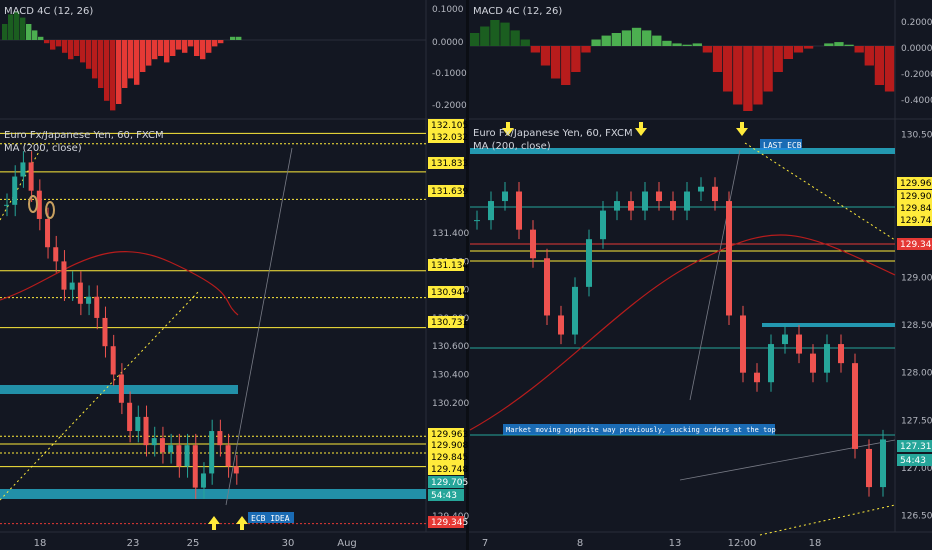 The image size is (932, 550). I want to click on pane-divider, so click(467, 275).